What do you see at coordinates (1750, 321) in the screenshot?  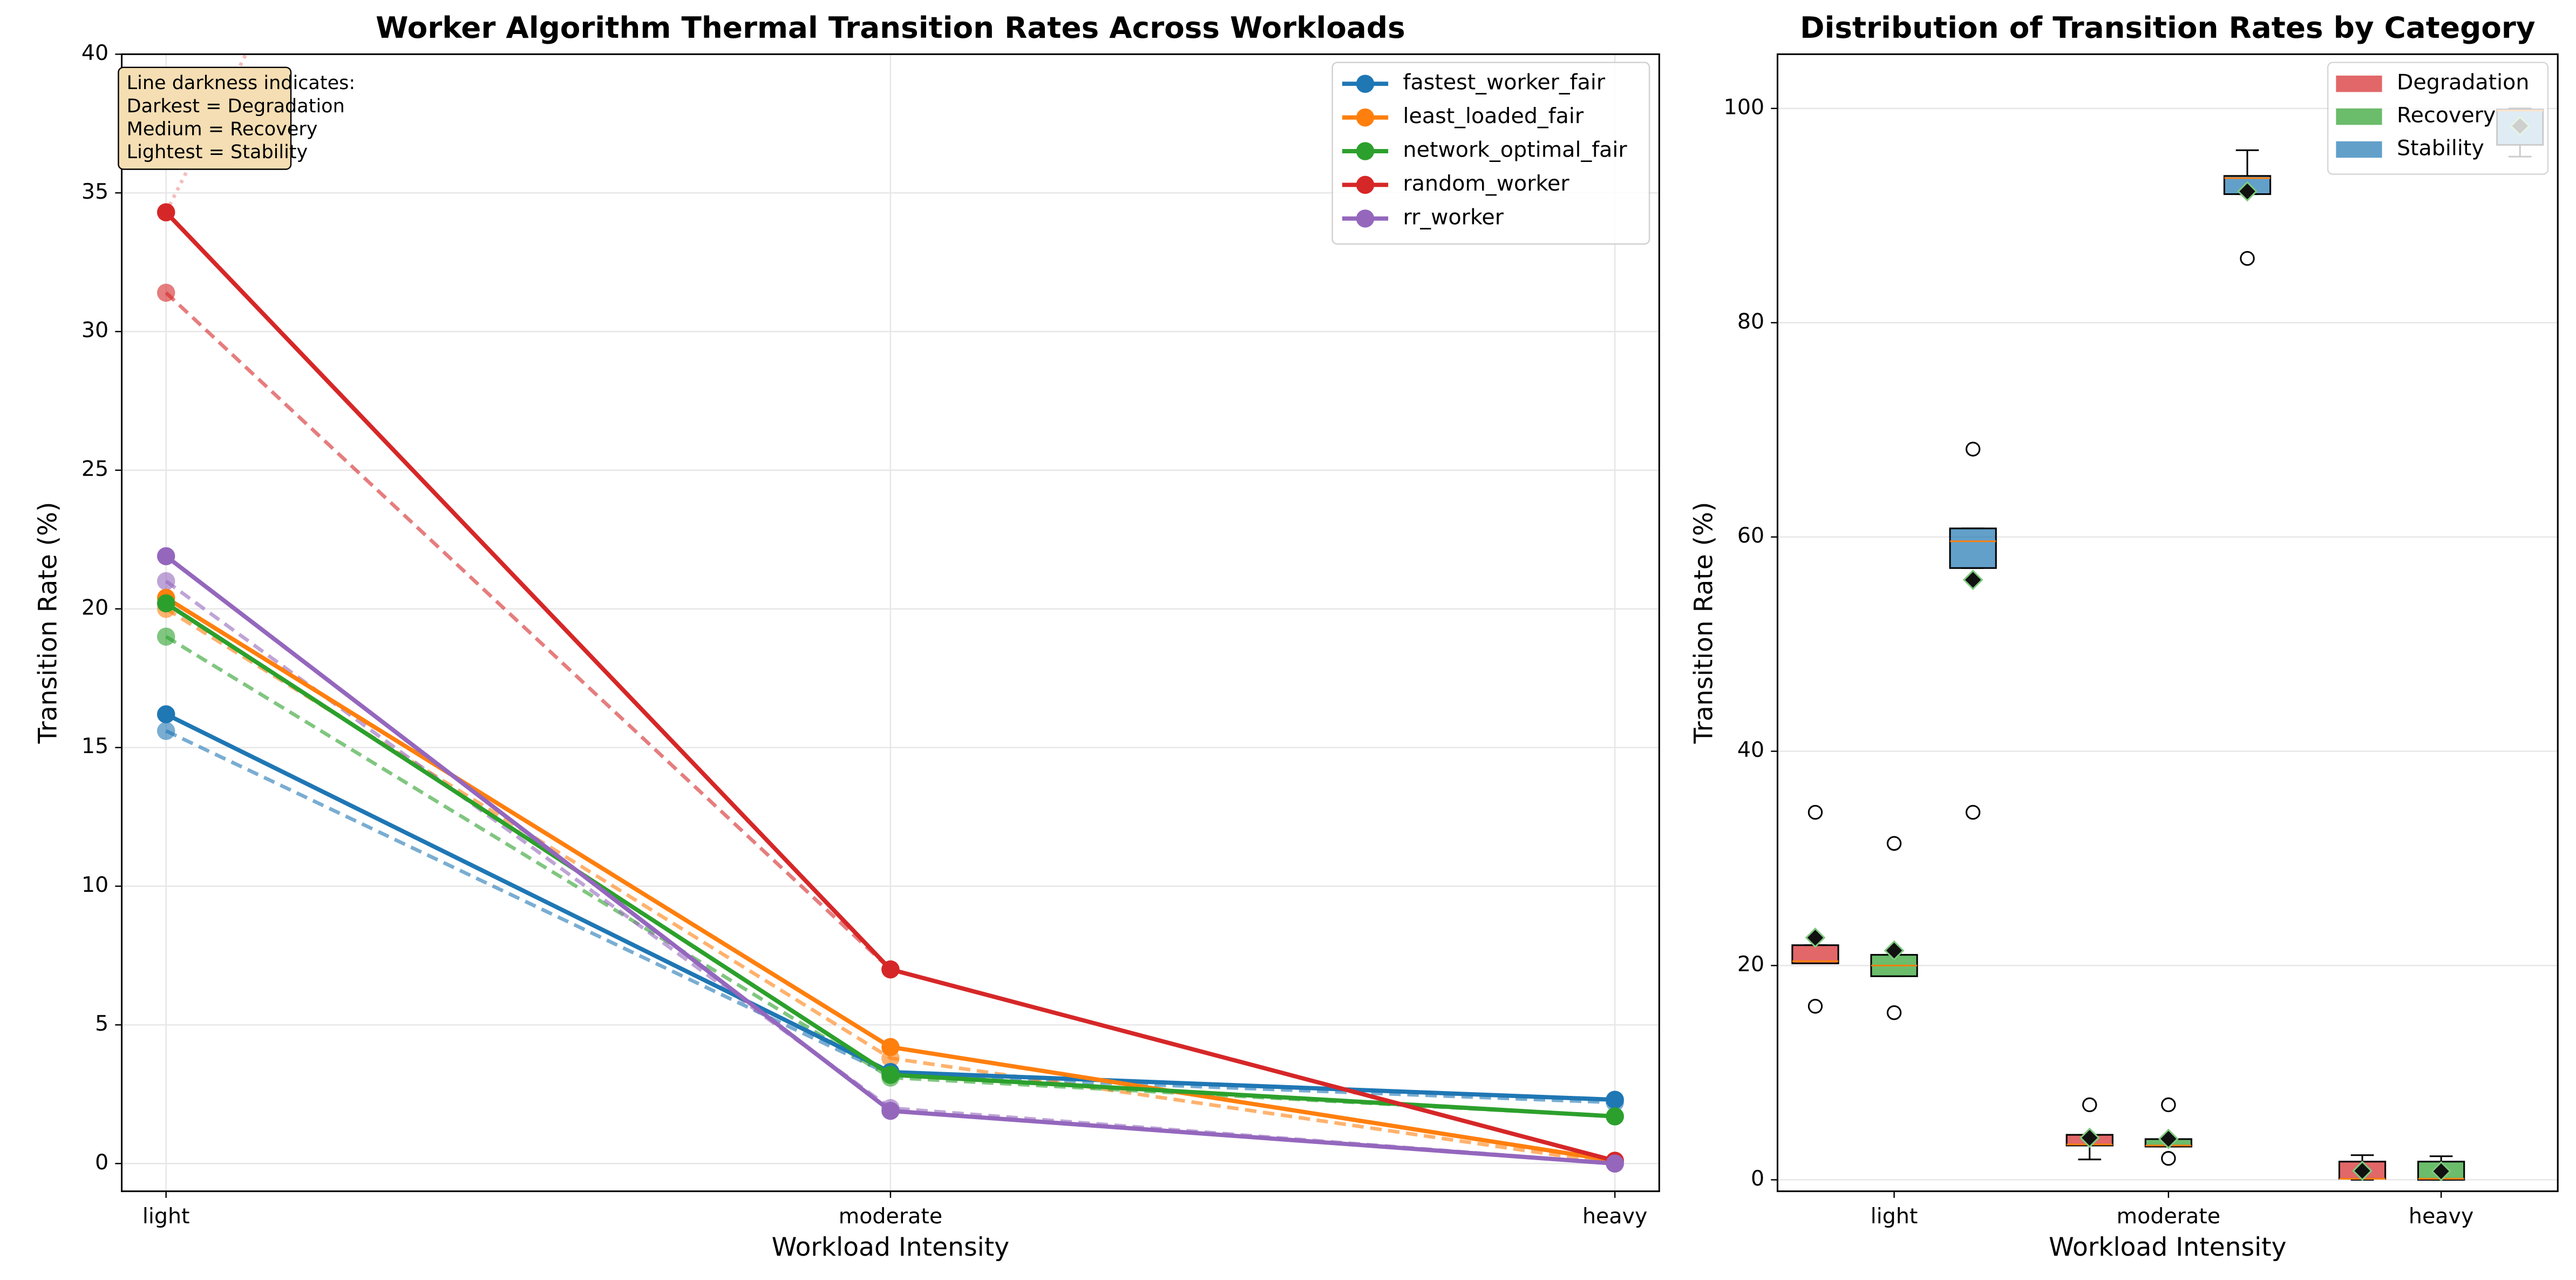 I see `y-tick-label: 80` at bounding box center [1750, 321].